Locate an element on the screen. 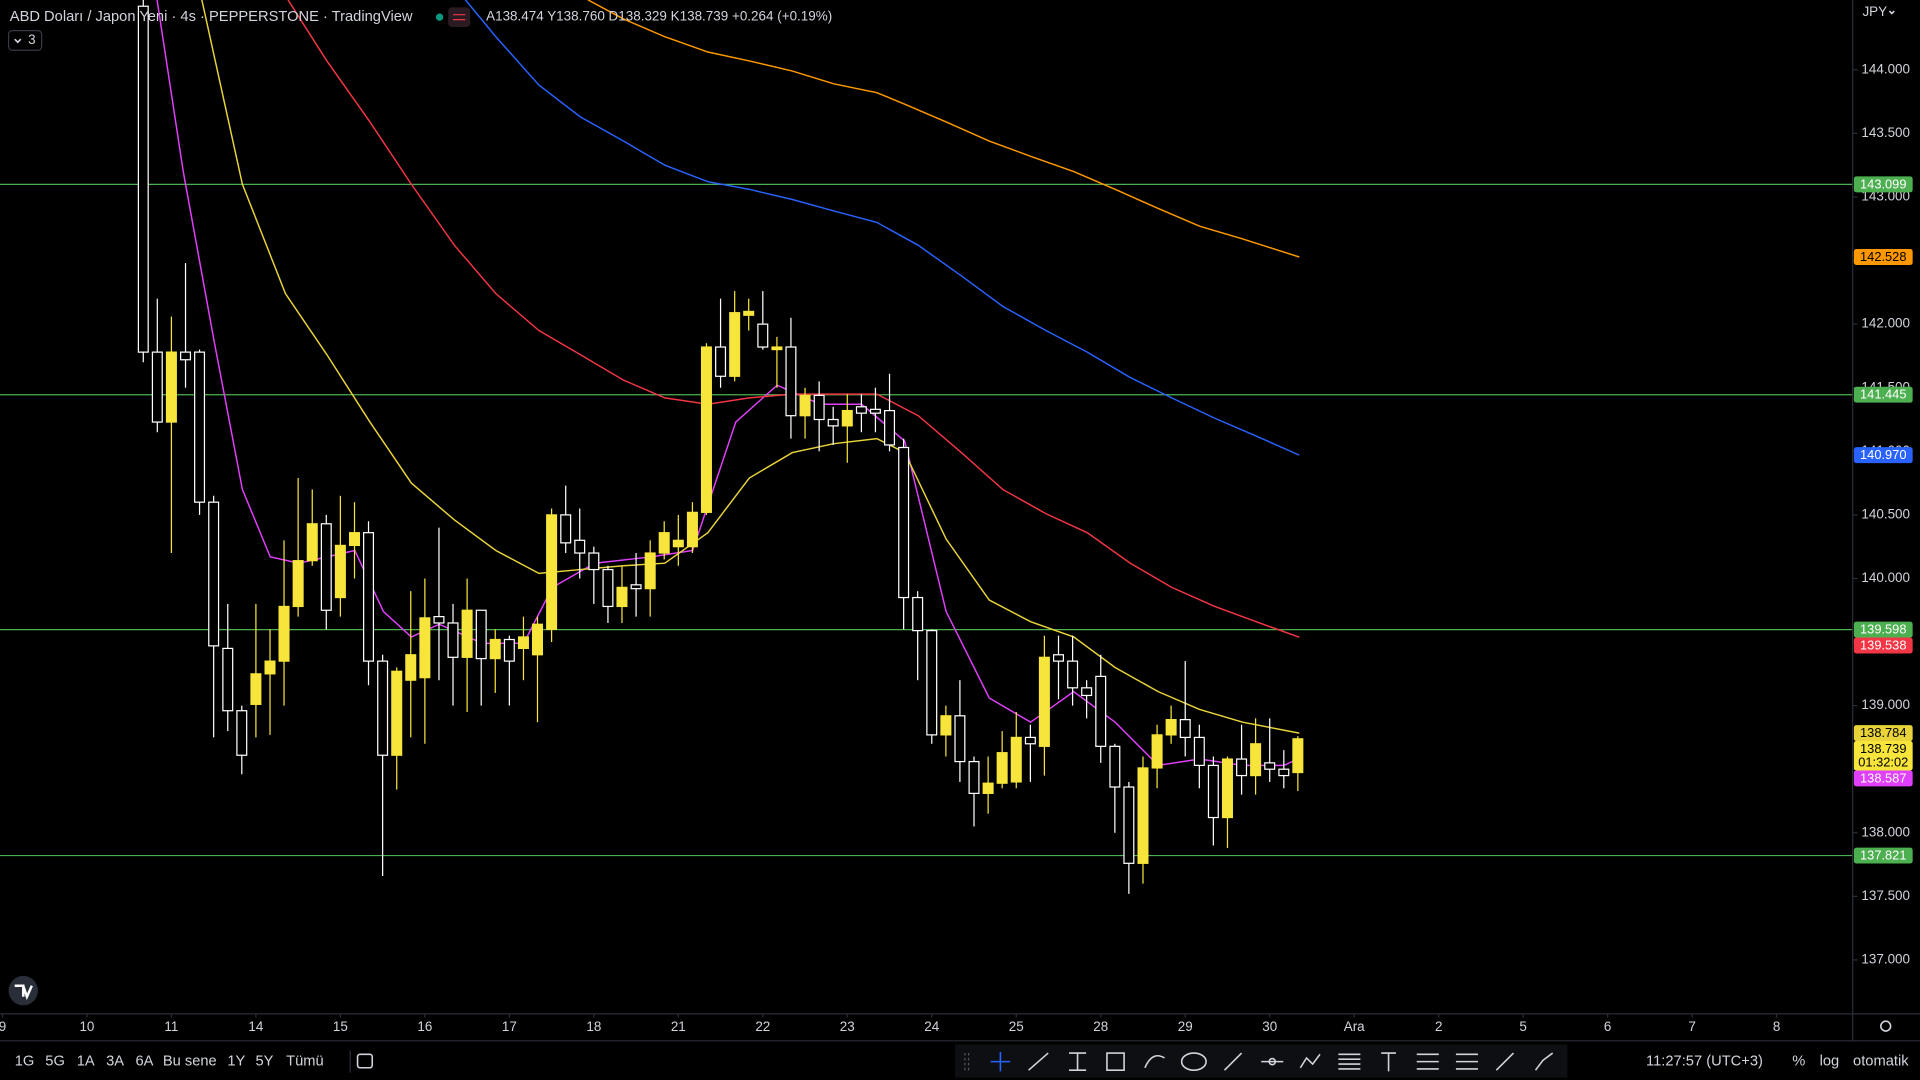 This screenshot has height=1080, width=1920. percent-toggle: % is located at coordinates (1798, 1062).